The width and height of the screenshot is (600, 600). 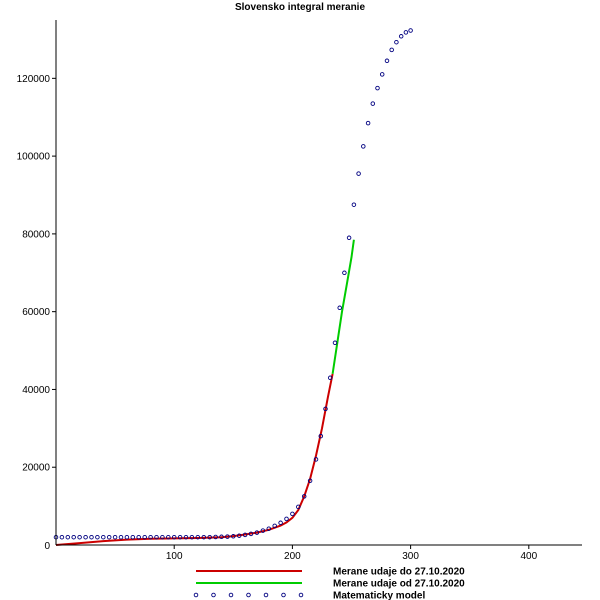 What do you see at coordinates (300, 7) in the screenshot?
I see `chart-title: Slovensko integral meranie` at bounding box center [300, 7].